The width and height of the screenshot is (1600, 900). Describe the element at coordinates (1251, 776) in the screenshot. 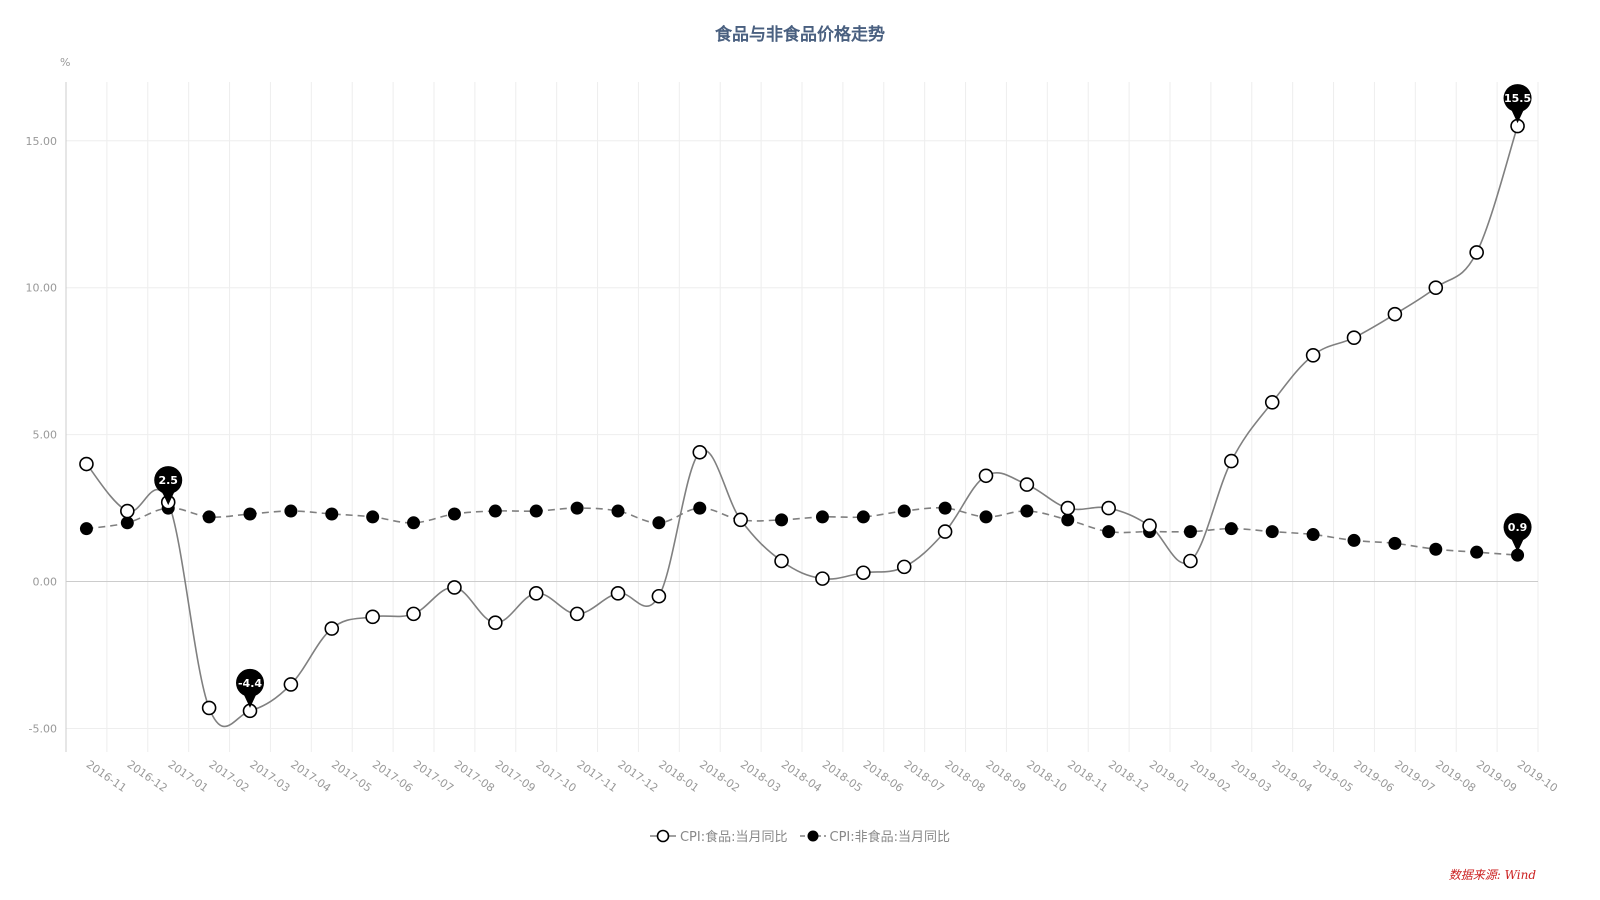

I see `x-tick-label: 2019-03` at that location.